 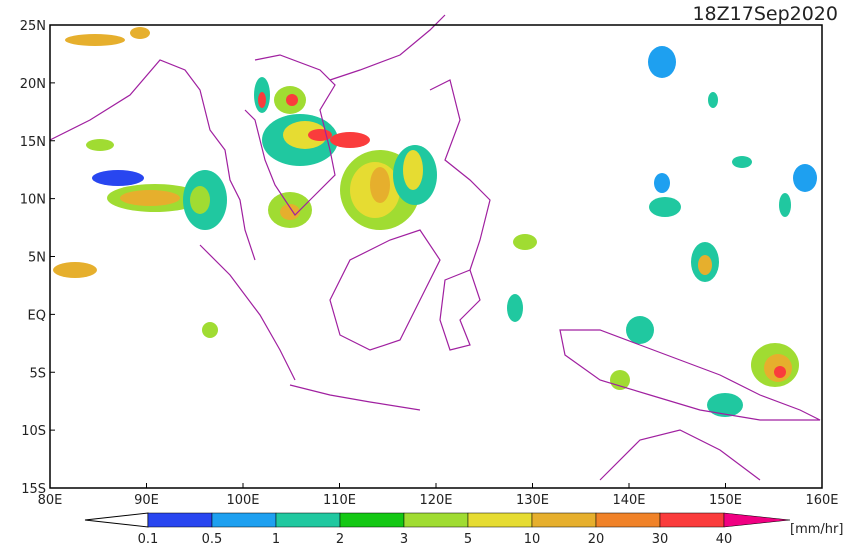 What do you see at coordinates (660, 538) in the screenshot?
I see `colorbar-label: 30` at bounding box center [660, 538].